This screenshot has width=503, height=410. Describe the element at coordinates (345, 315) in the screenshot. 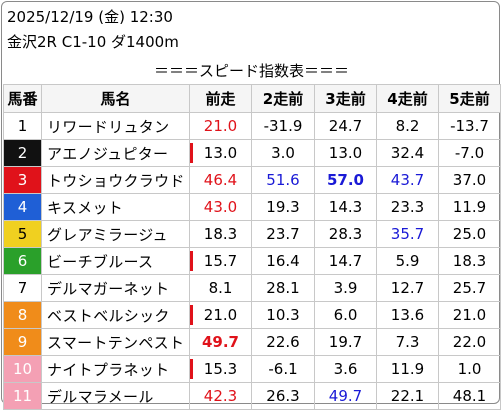

I see `speed-index-value: 6.0` at that location.